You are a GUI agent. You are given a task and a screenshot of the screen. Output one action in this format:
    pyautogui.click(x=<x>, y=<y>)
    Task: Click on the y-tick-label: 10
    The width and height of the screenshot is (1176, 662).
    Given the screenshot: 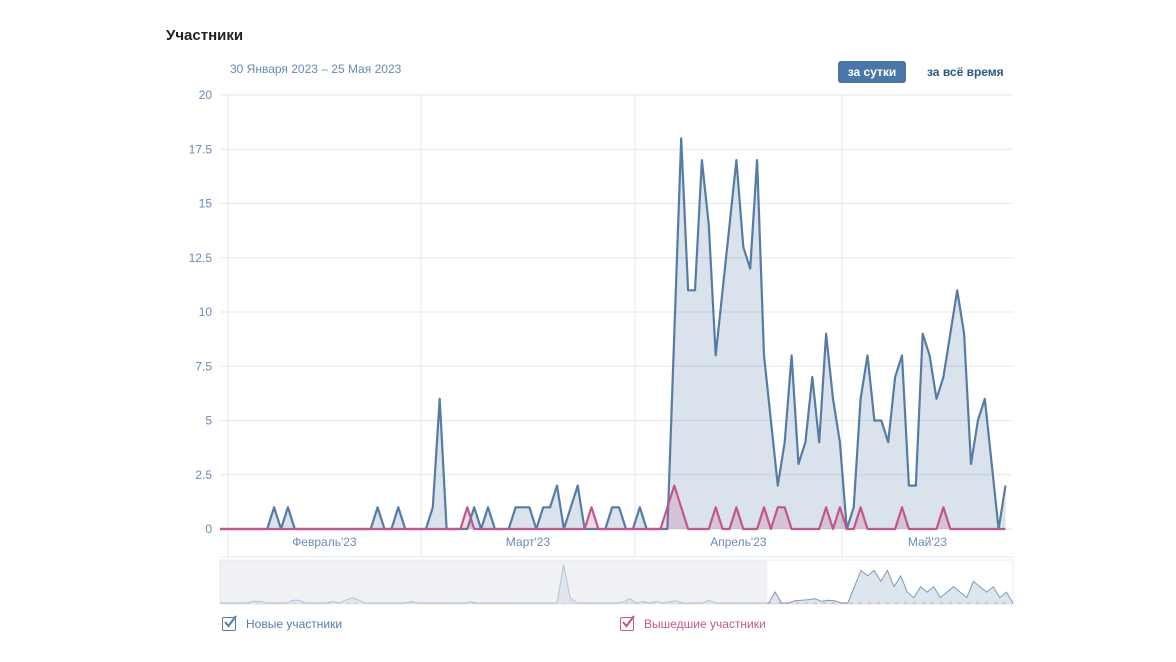 What is the action you would take?
    pyautogui.click(x=206, y=312)
    